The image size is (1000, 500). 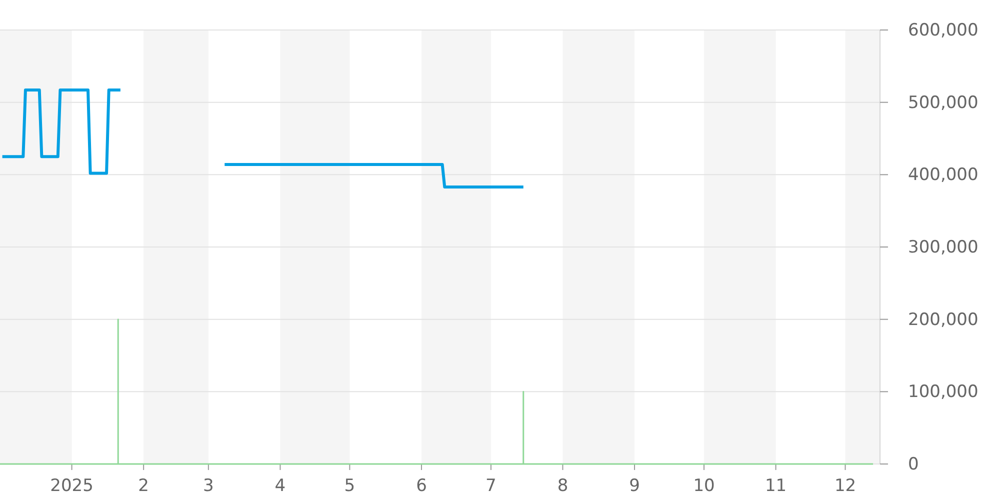 What do you see at coordinates (943, 392) in the screenshot?
I see `y-tick-label: 100,000` at bounding box center [943, 392].